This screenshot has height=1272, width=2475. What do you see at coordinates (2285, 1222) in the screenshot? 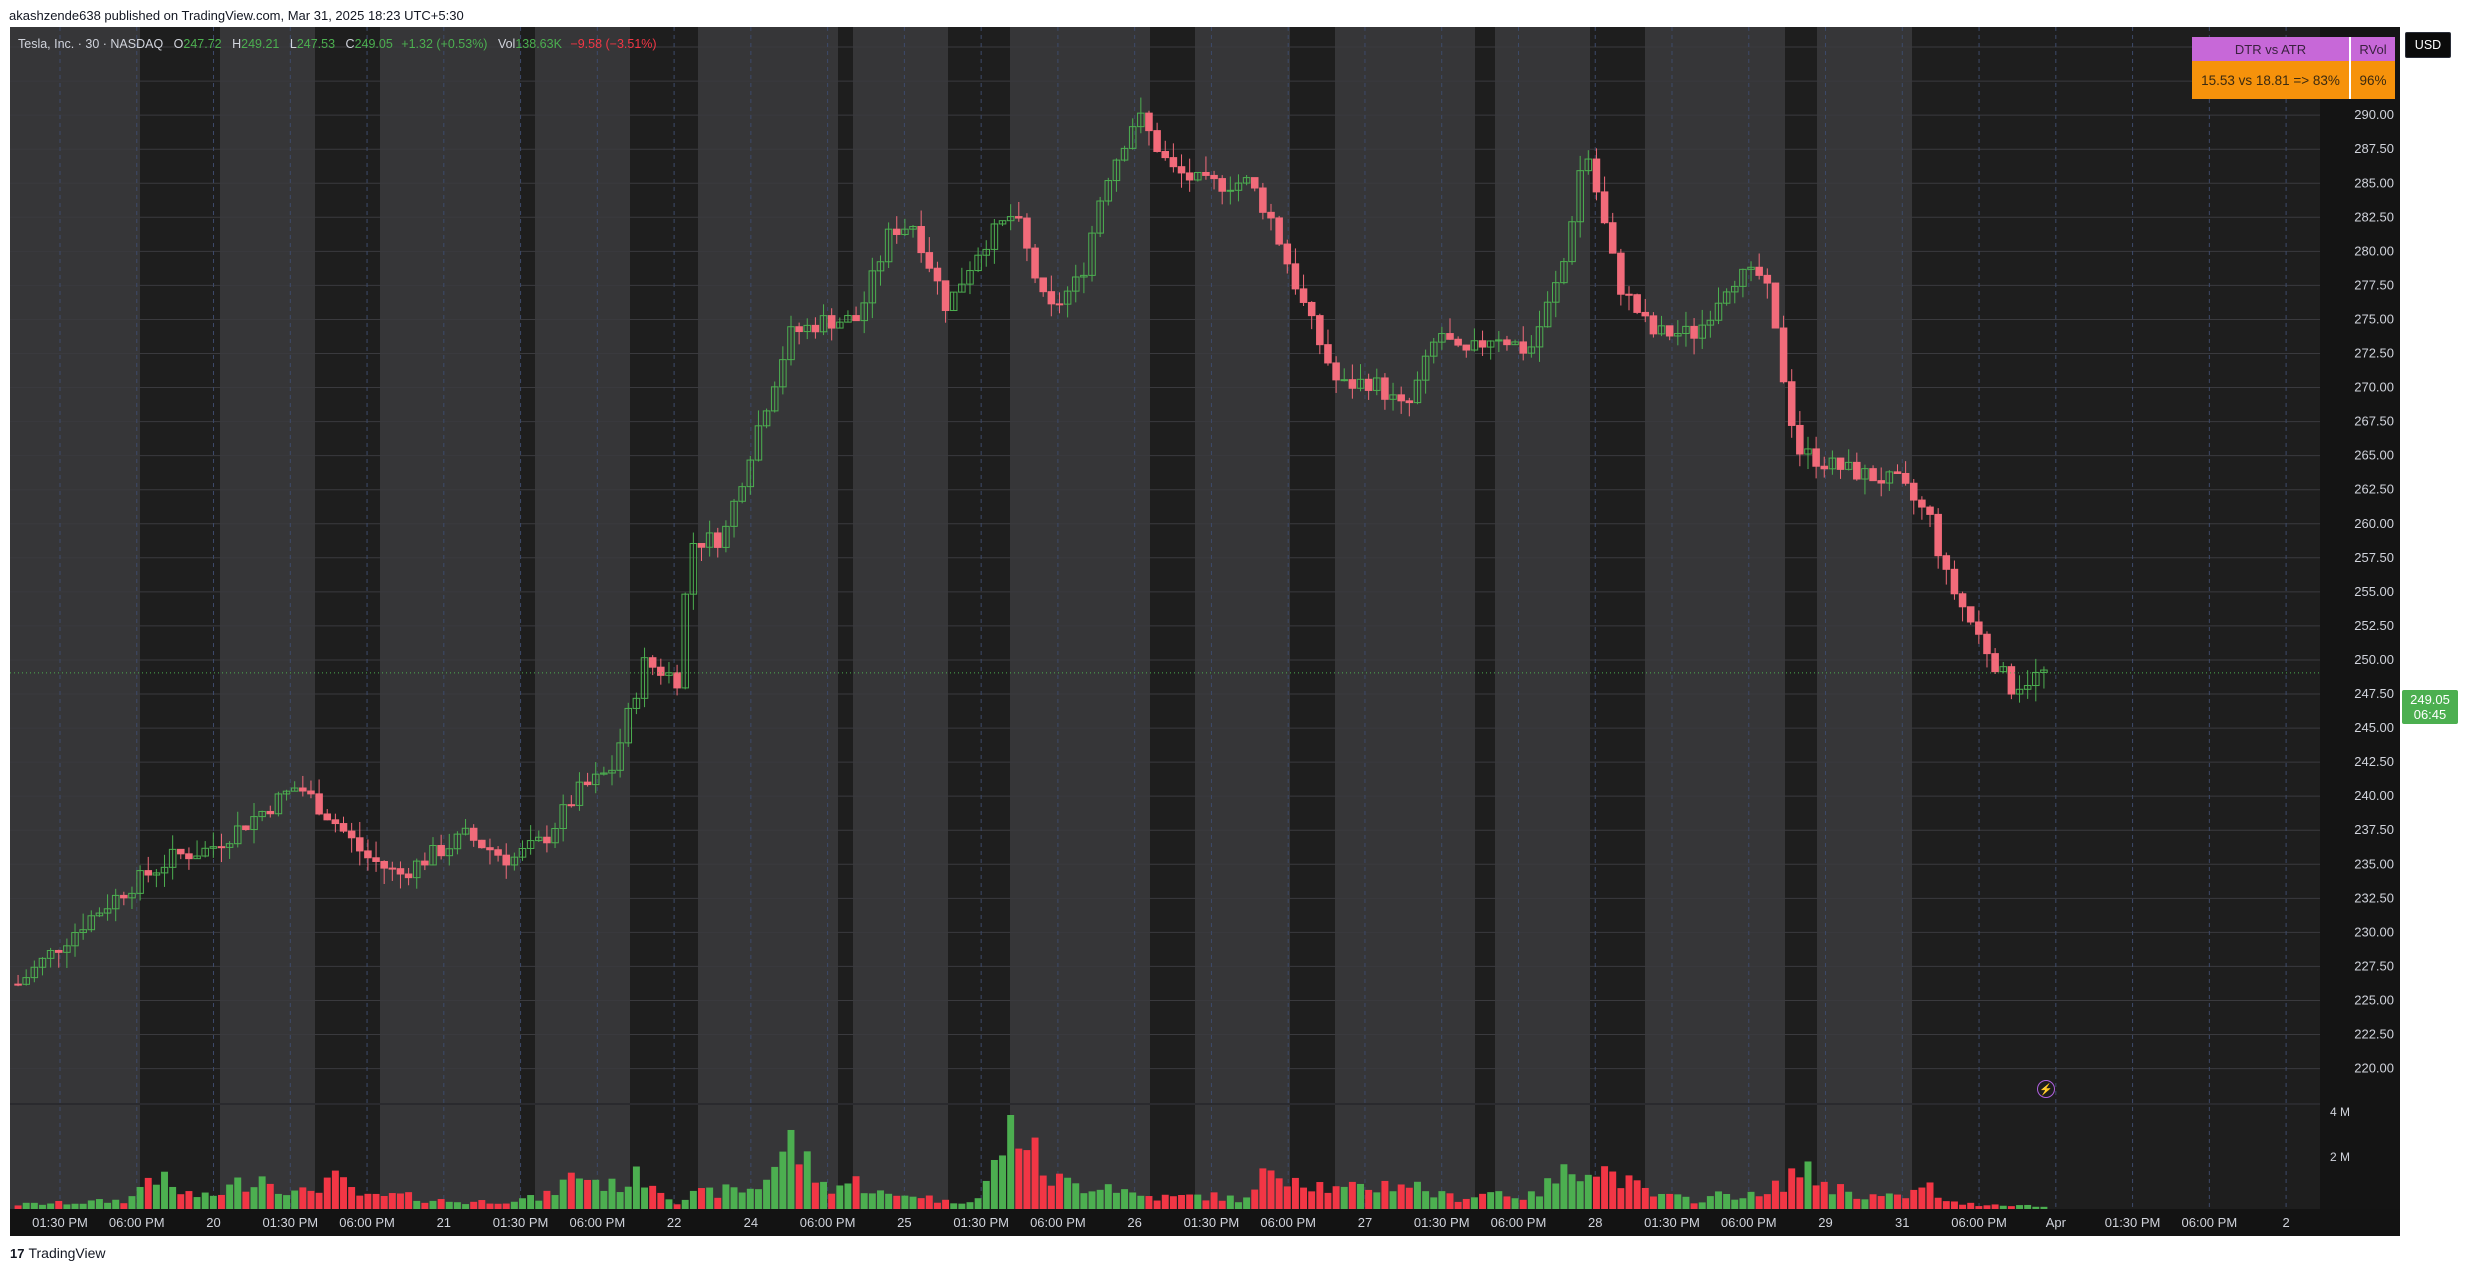
I see `x-tick-label: 2` at bounding box center [2285, 1222].